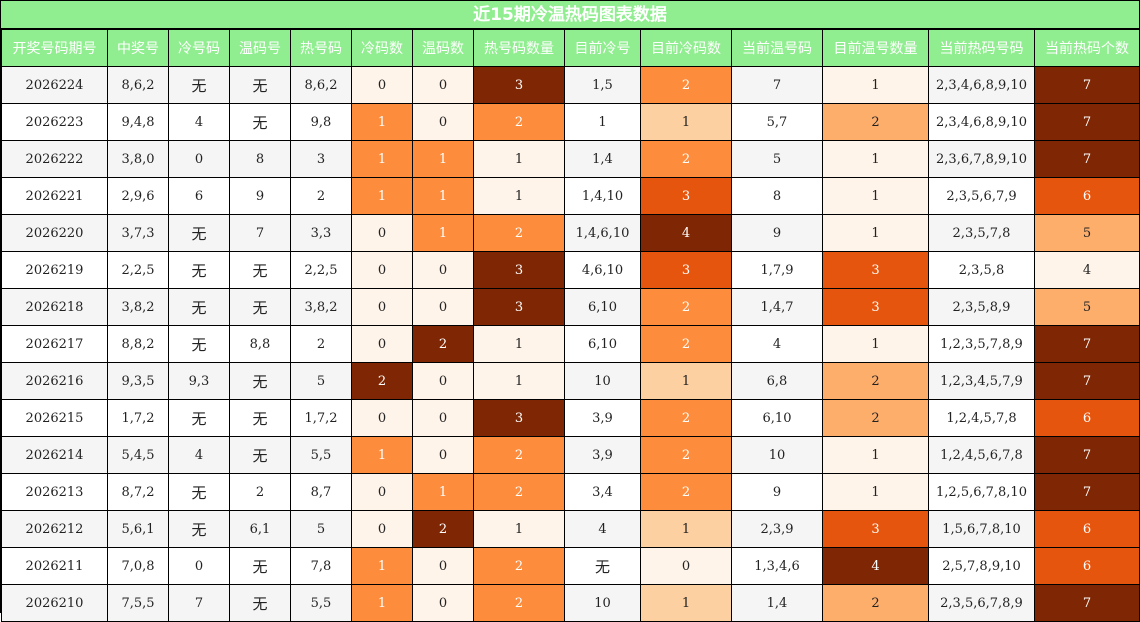 This screenshot has width=1140, height=622. I want to click on cell-current-cold: 6,10, so click(602, 344).